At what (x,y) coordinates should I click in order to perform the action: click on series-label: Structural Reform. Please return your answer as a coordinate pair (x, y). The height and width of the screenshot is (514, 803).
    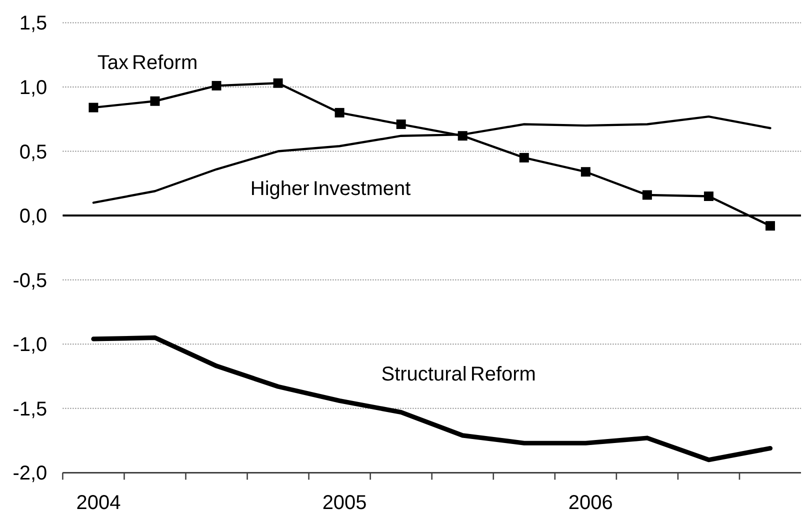
    Looking at the image, I should click on (458, 374).